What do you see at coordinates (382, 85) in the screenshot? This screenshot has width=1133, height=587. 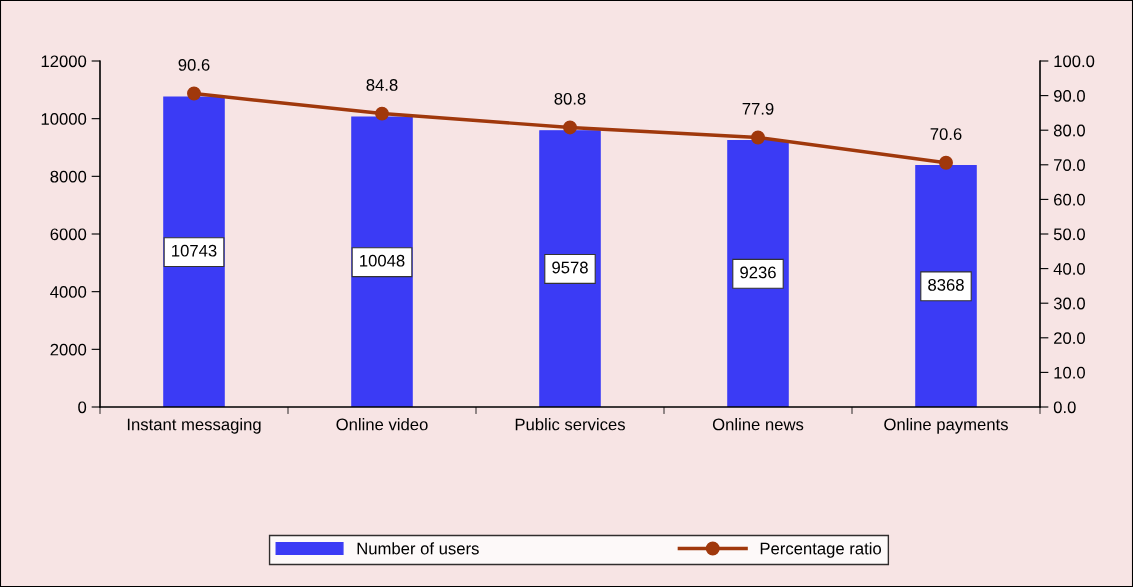 I see `data-label: 84.8` at bounding box center [382, 85].